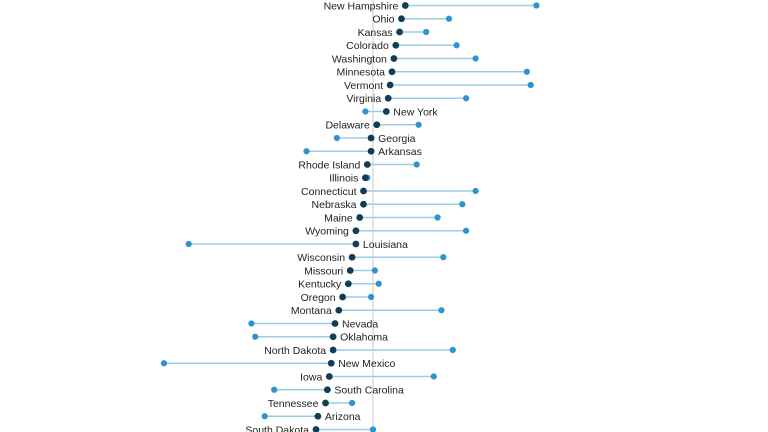 The width and height of the screenshot is (768, 432). I want to click on start-point-arizona, so click(318, 416).